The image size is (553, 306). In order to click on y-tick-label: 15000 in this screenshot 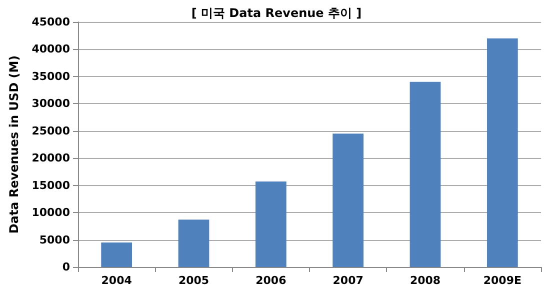, I will do `click(51, 185)`.